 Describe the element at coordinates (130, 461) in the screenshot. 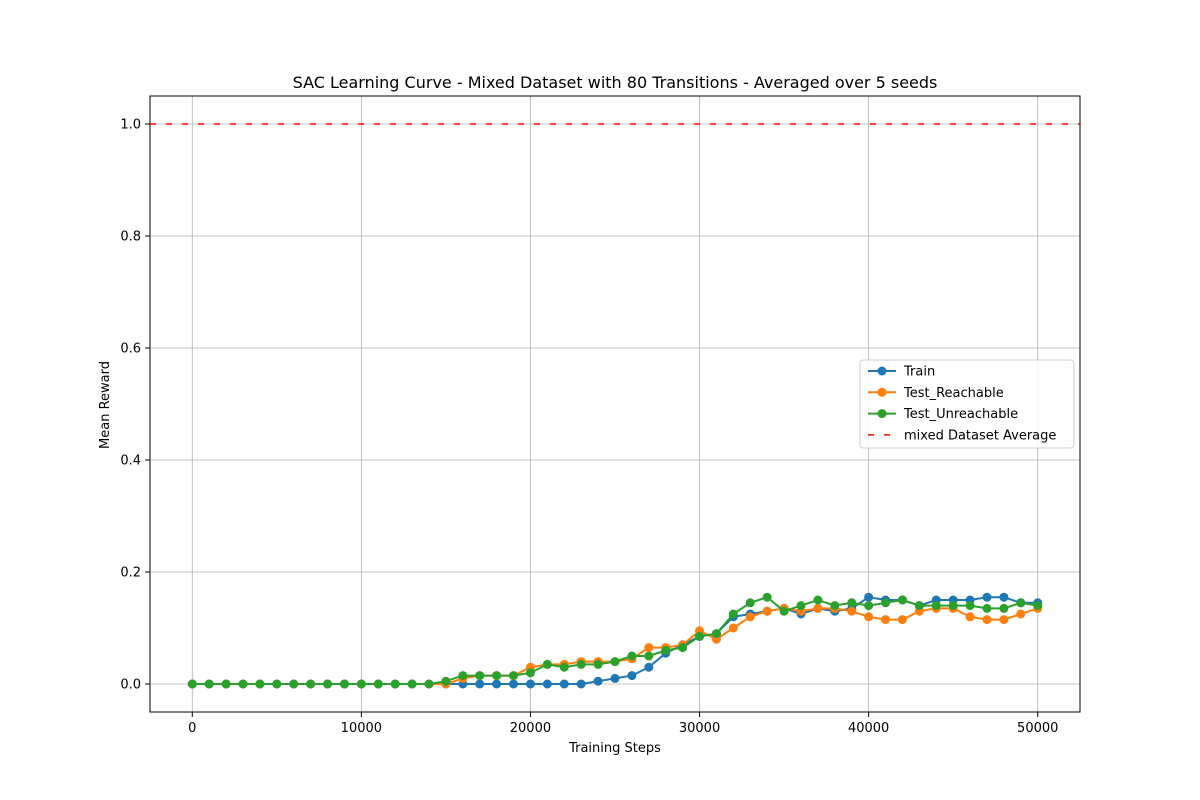

I see `y-tick-label: 0.4` at that location.